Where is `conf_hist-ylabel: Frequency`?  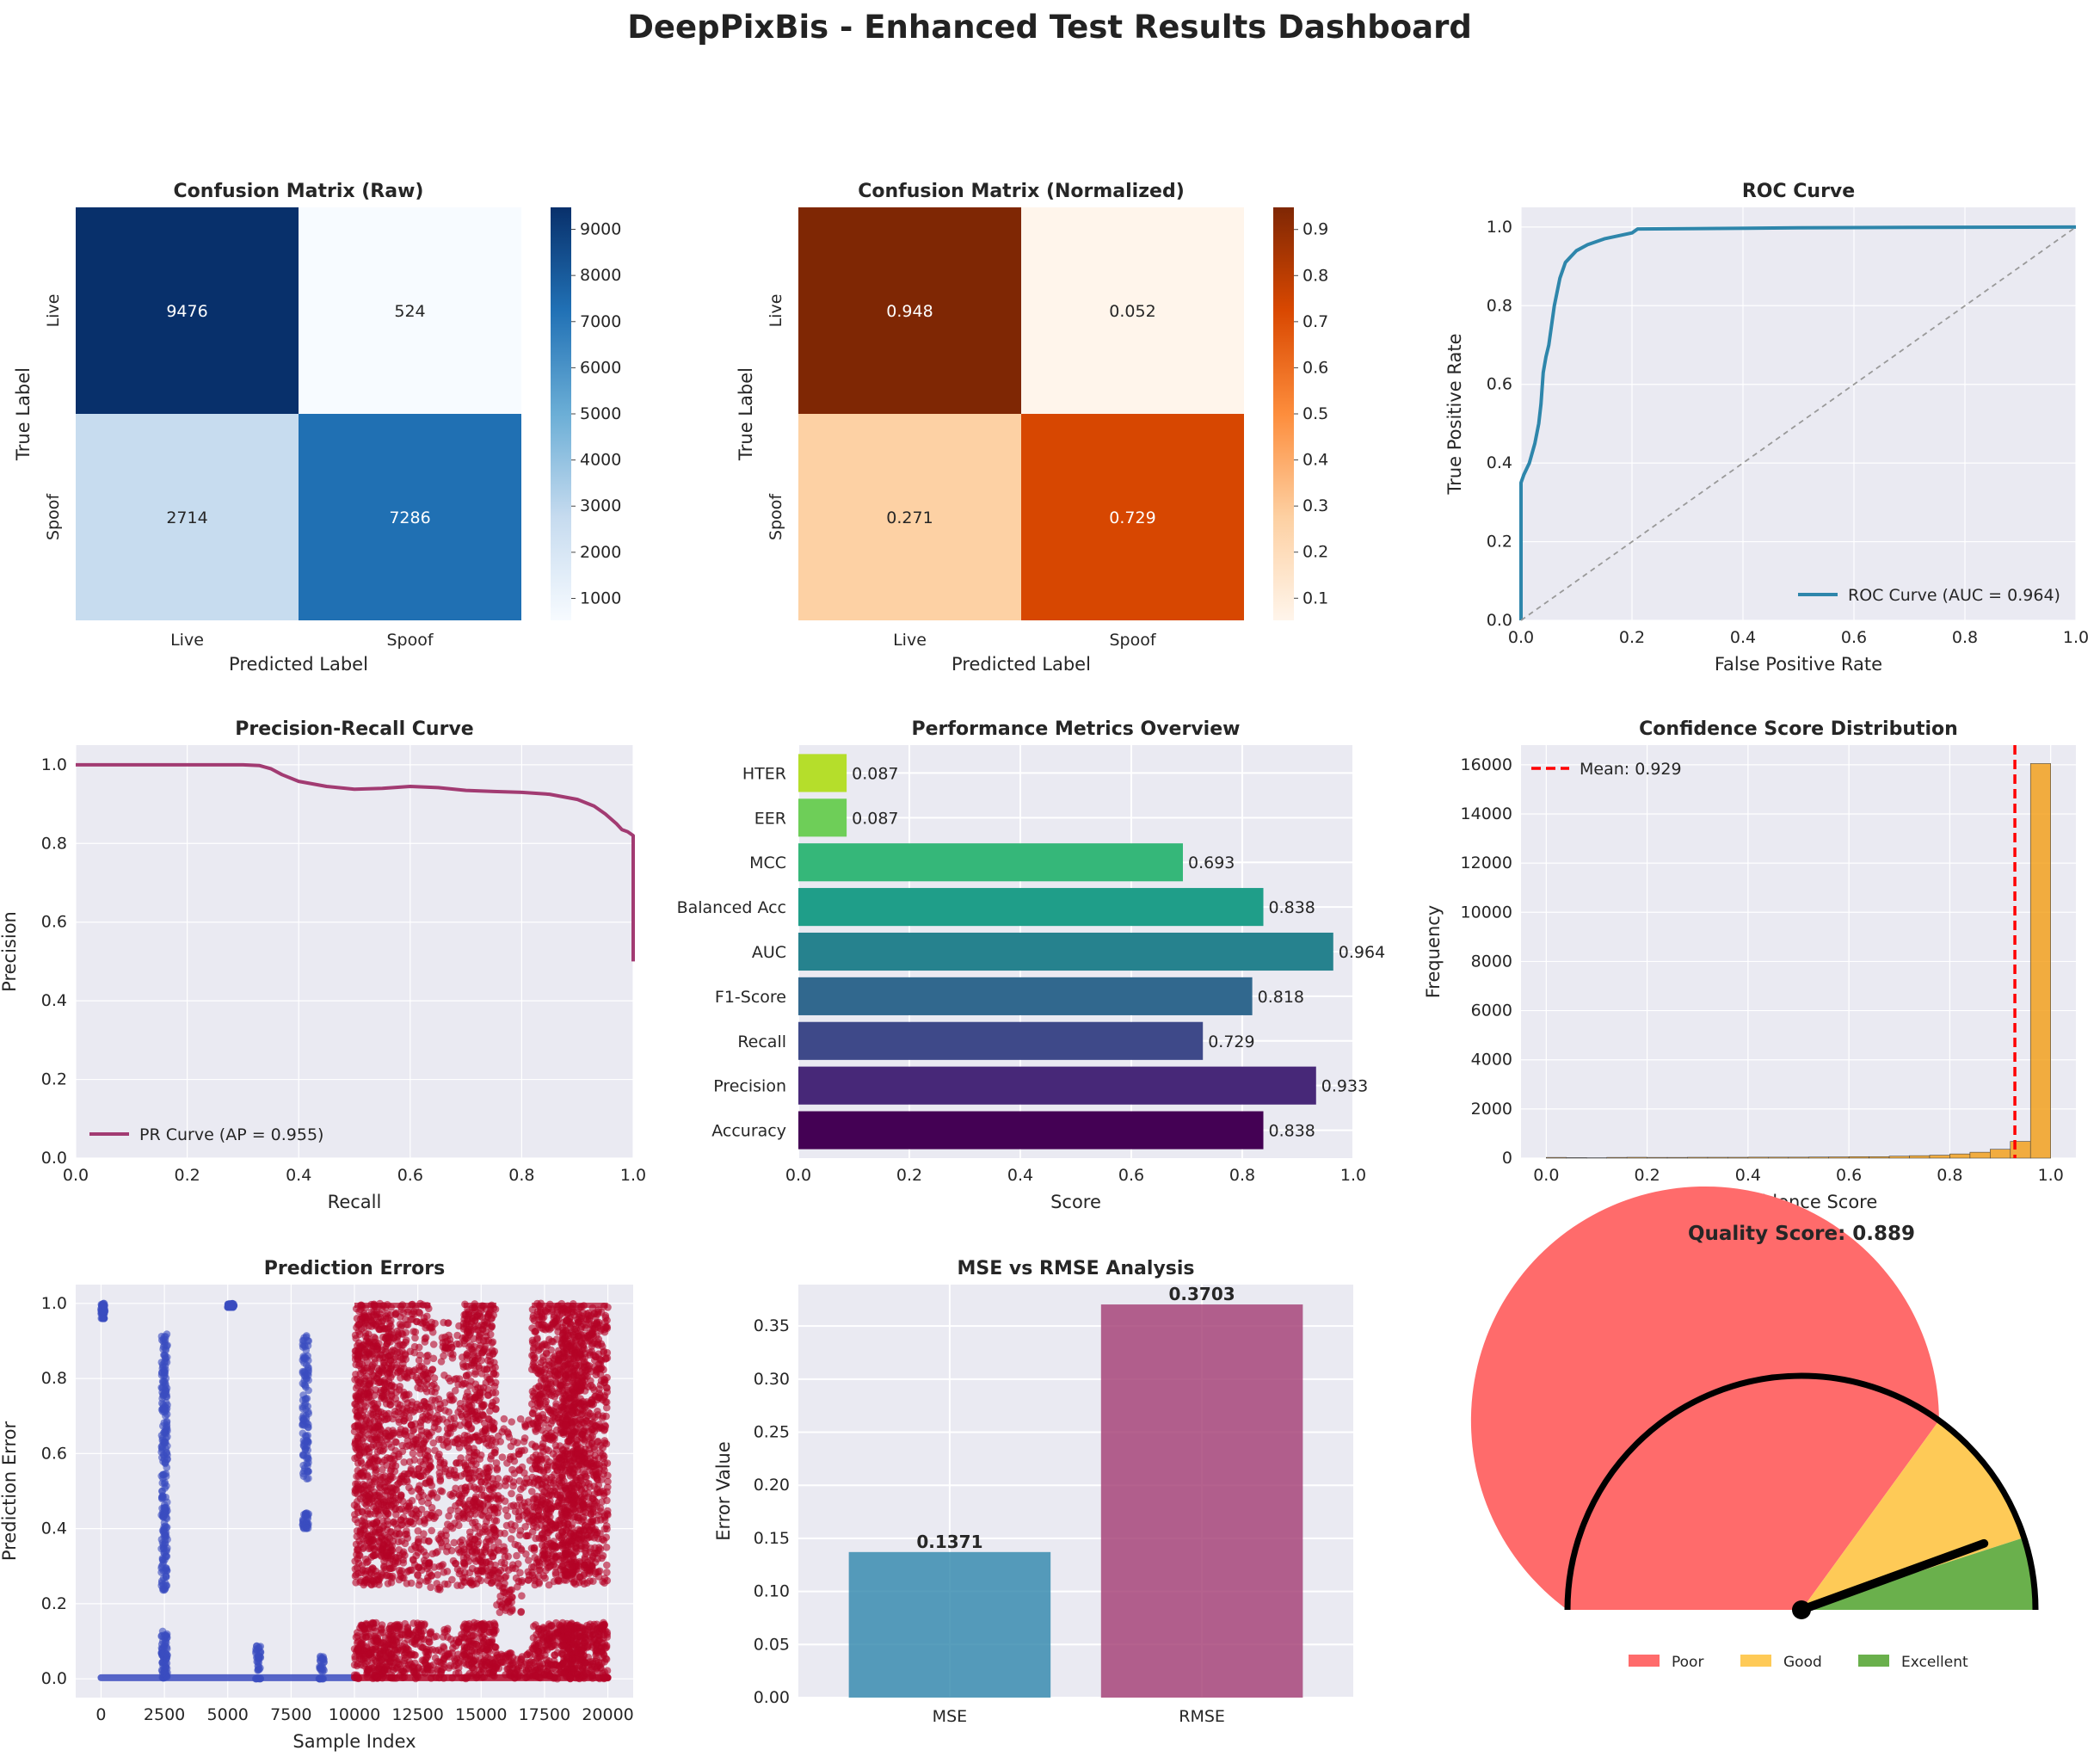 conf_hist-ylabel: Frequency is located at coordinates (1433, 952).